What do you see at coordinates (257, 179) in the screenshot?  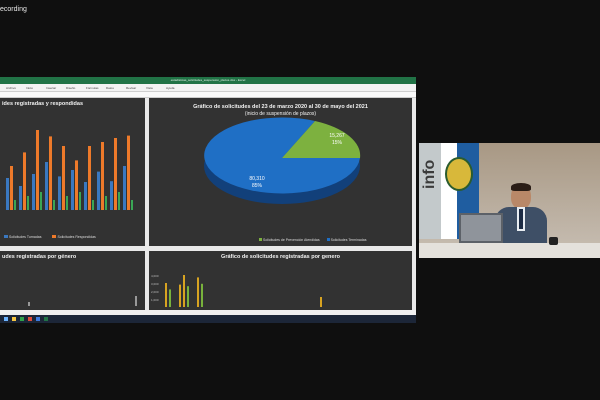 I see `pie-label-value-blue: 80,310` at bounding box center [257, 179].